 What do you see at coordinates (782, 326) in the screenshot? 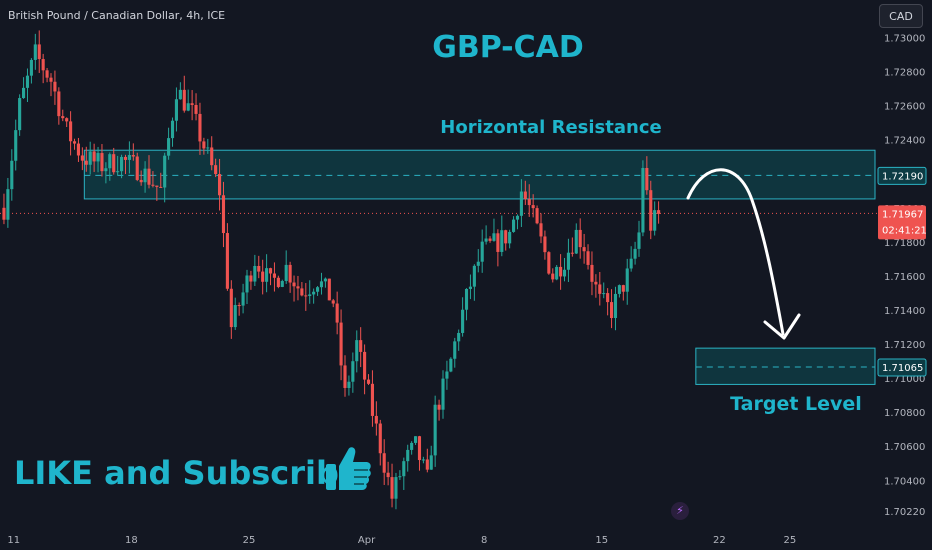
I see `arrow-head` at bounding box center [782, 326].